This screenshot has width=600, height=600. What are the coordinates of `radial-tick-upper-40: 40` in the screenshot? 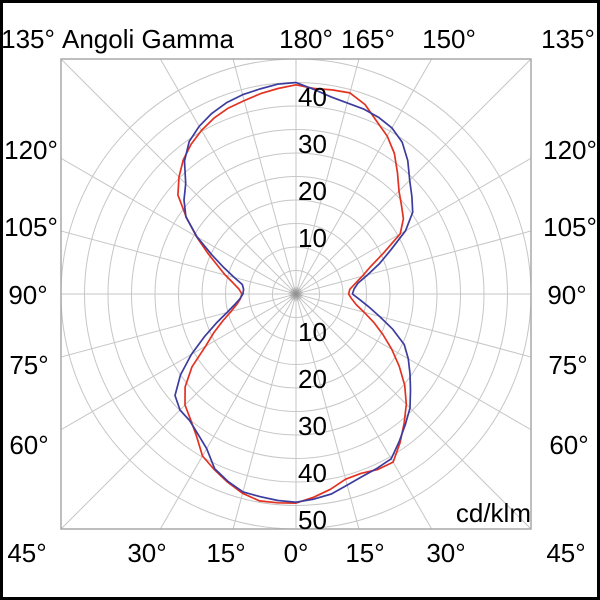 It's located at (312, 97).